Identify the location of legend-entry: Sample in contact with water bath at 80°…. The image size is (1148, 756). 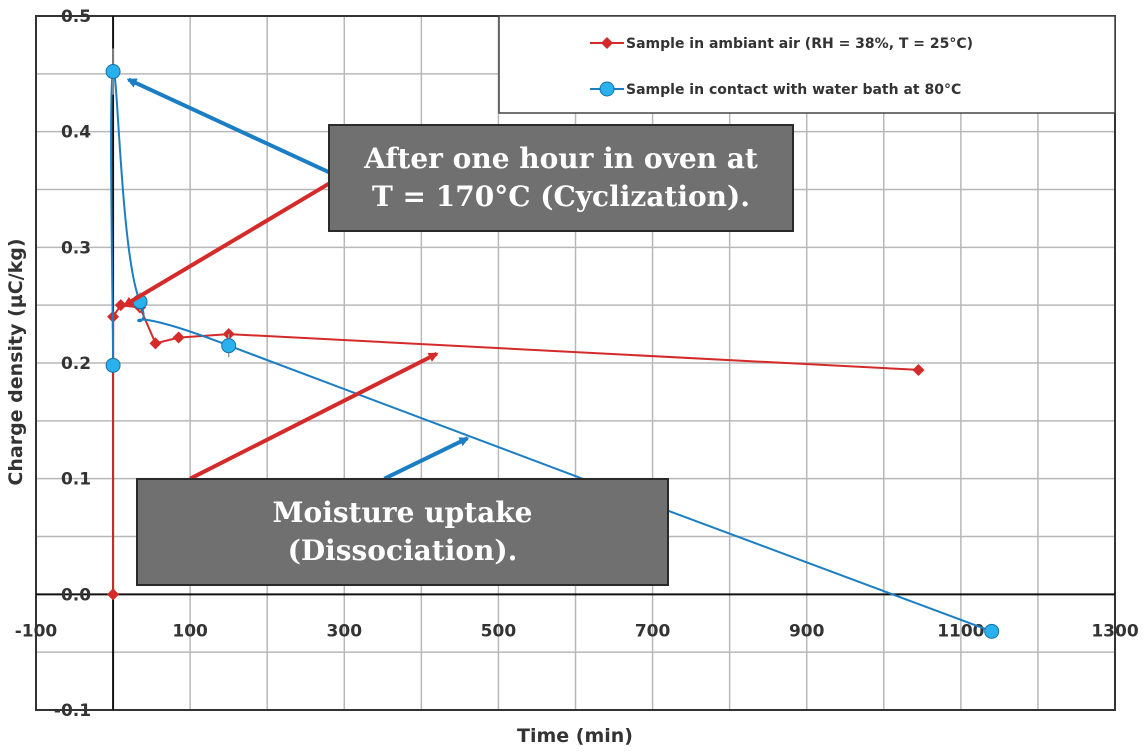
(793, 90).